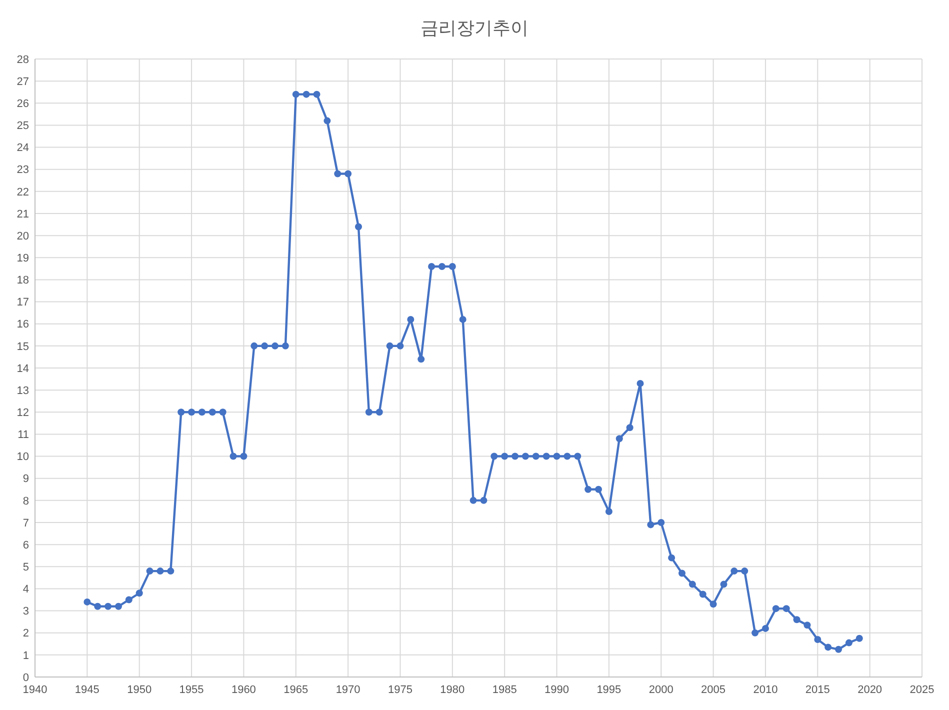  What do you see at coordinates (609, 690) in the screenshot?
I see `x-tick-label: 1995` at bounding box center [609, 690].